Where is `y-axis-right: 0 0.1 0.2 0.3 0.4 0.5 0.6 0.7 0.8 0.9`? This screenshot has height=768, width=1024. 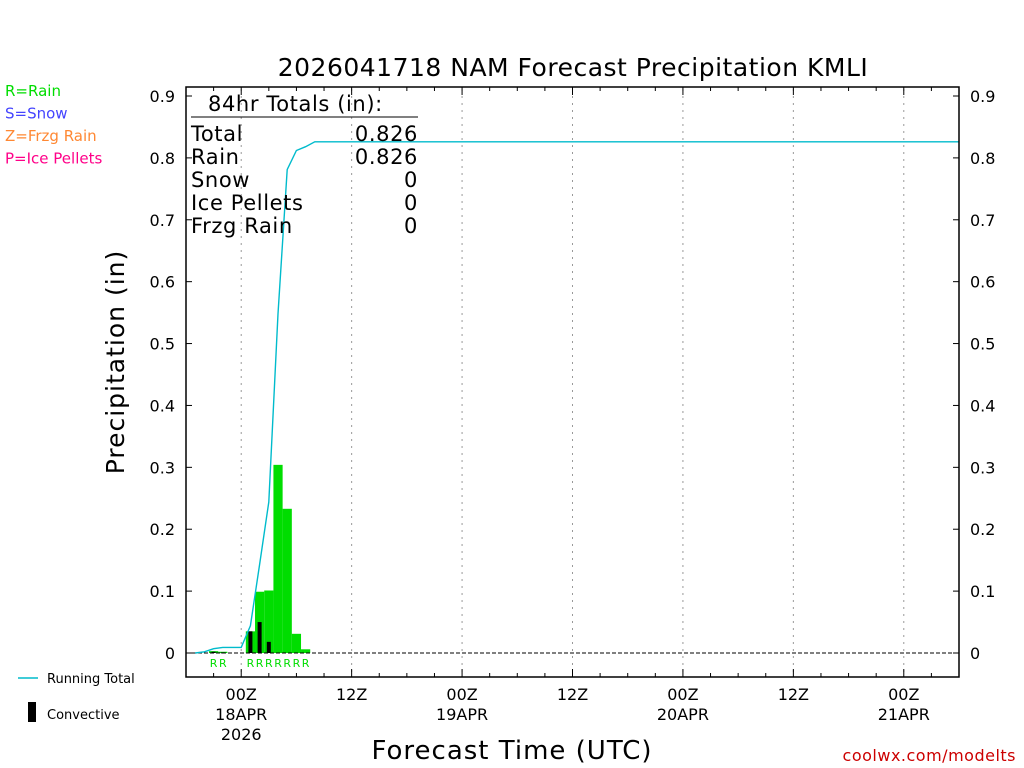 y-axis-right: 0 0.1 0.2 0.3 0.4 0.5 0.6 0.7 0.8 0.9 is located at coordinates (974, 375).